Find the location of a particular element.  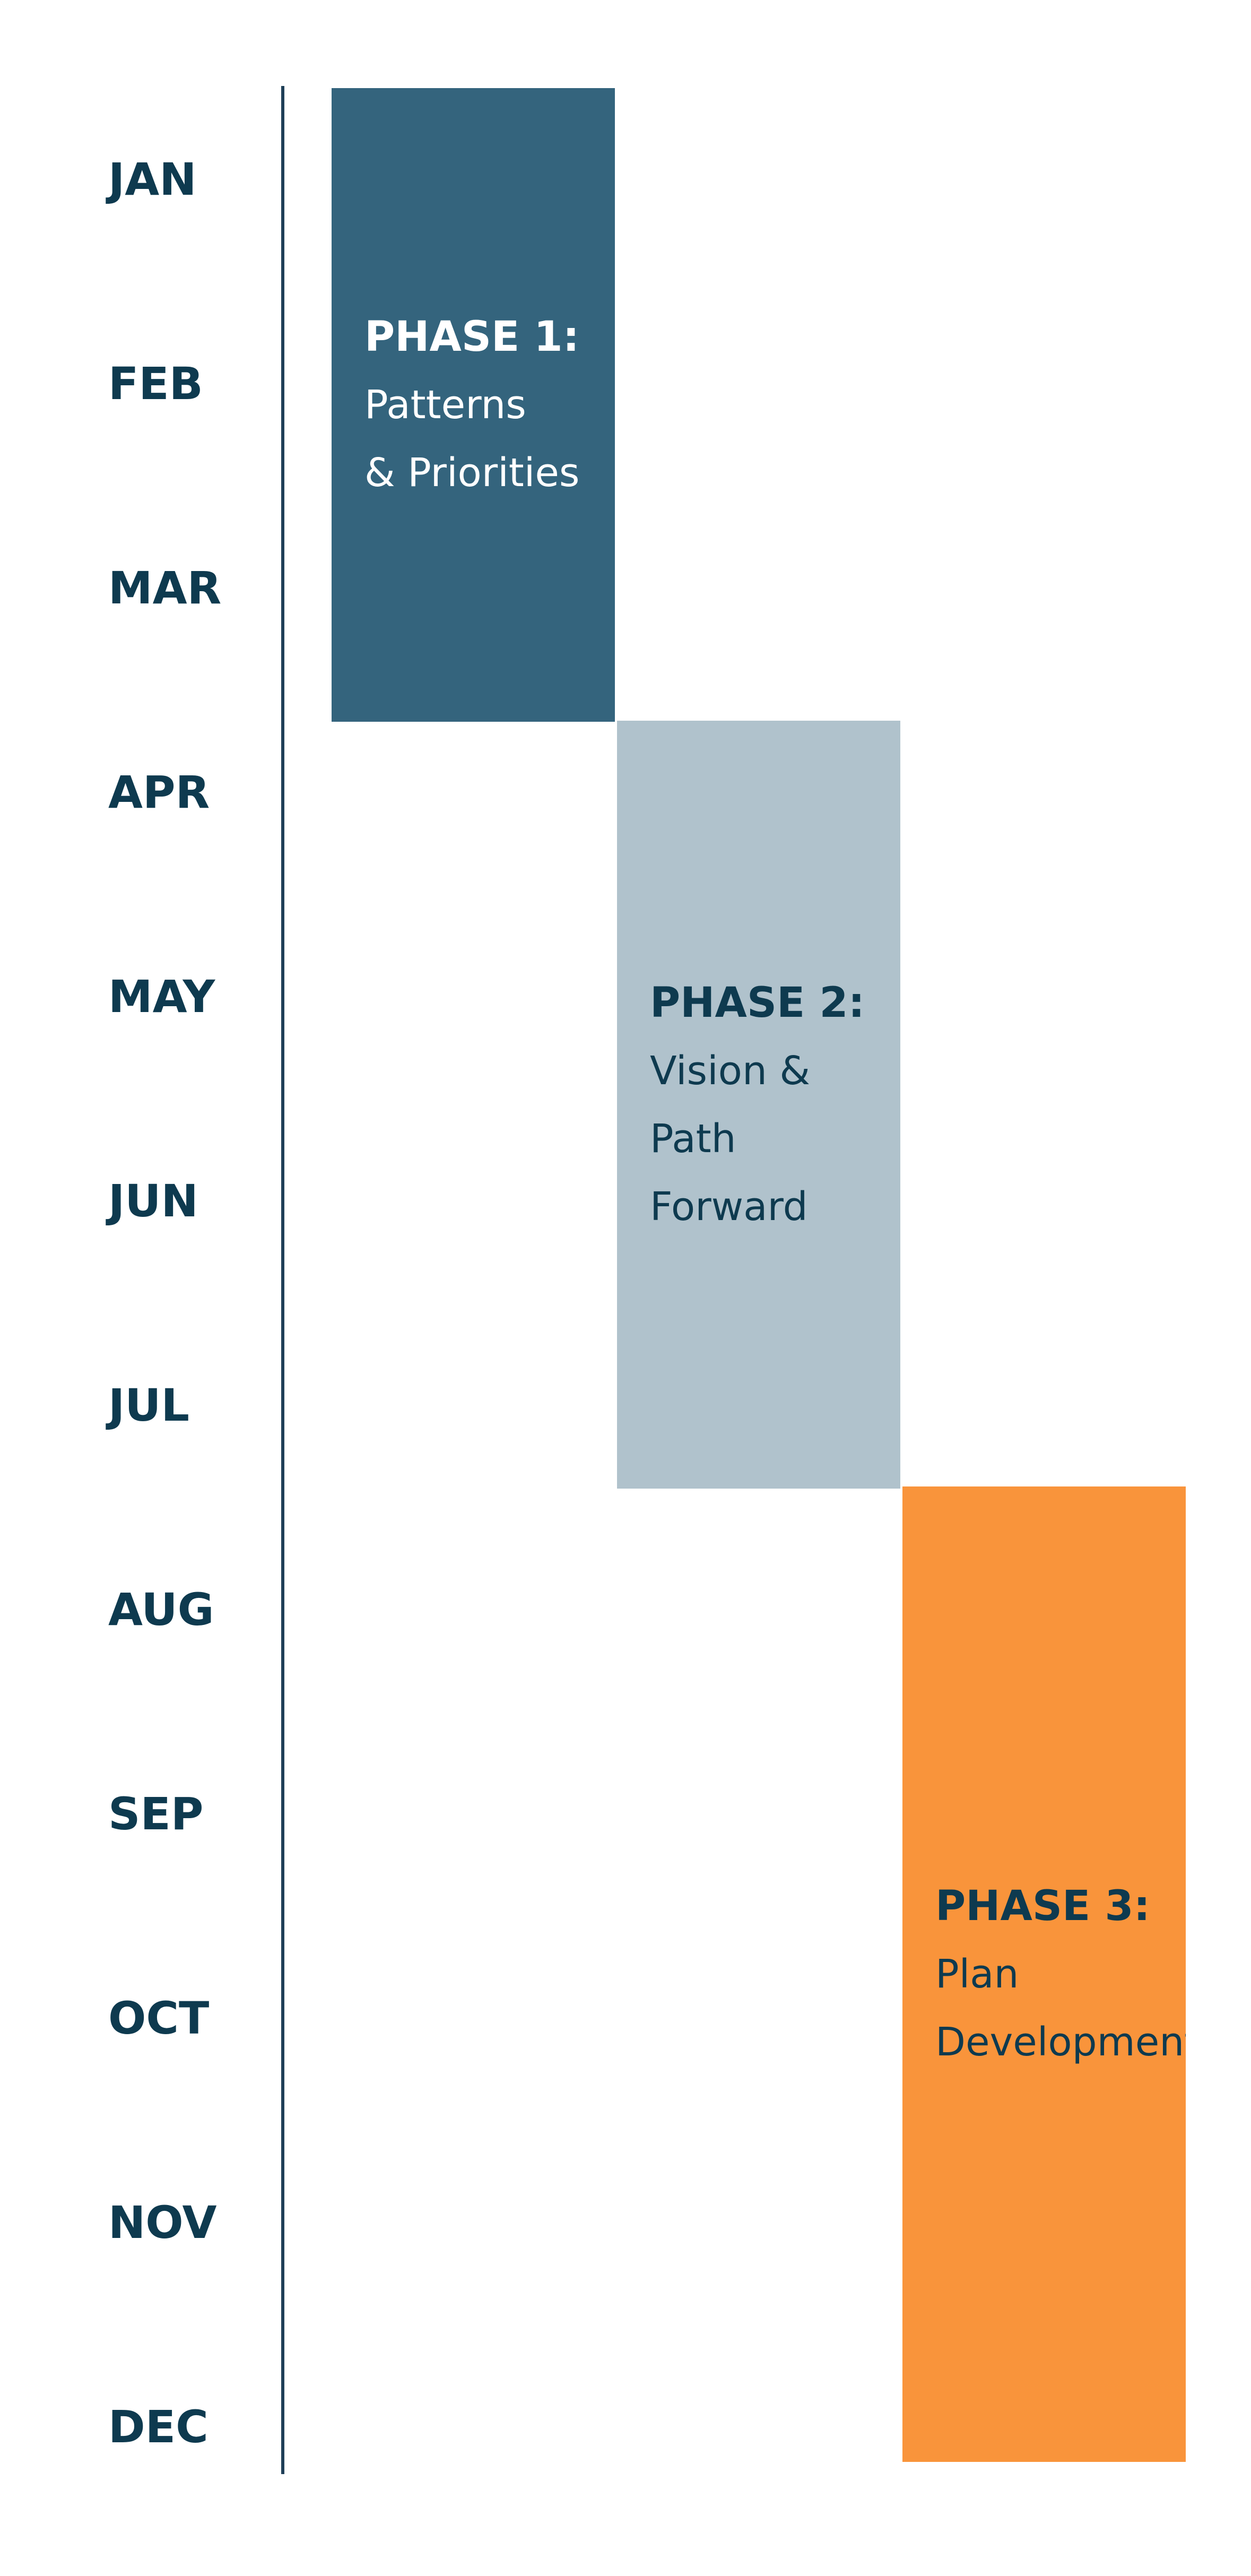

month-label-apr: APR is located at coordinates (159, 792).